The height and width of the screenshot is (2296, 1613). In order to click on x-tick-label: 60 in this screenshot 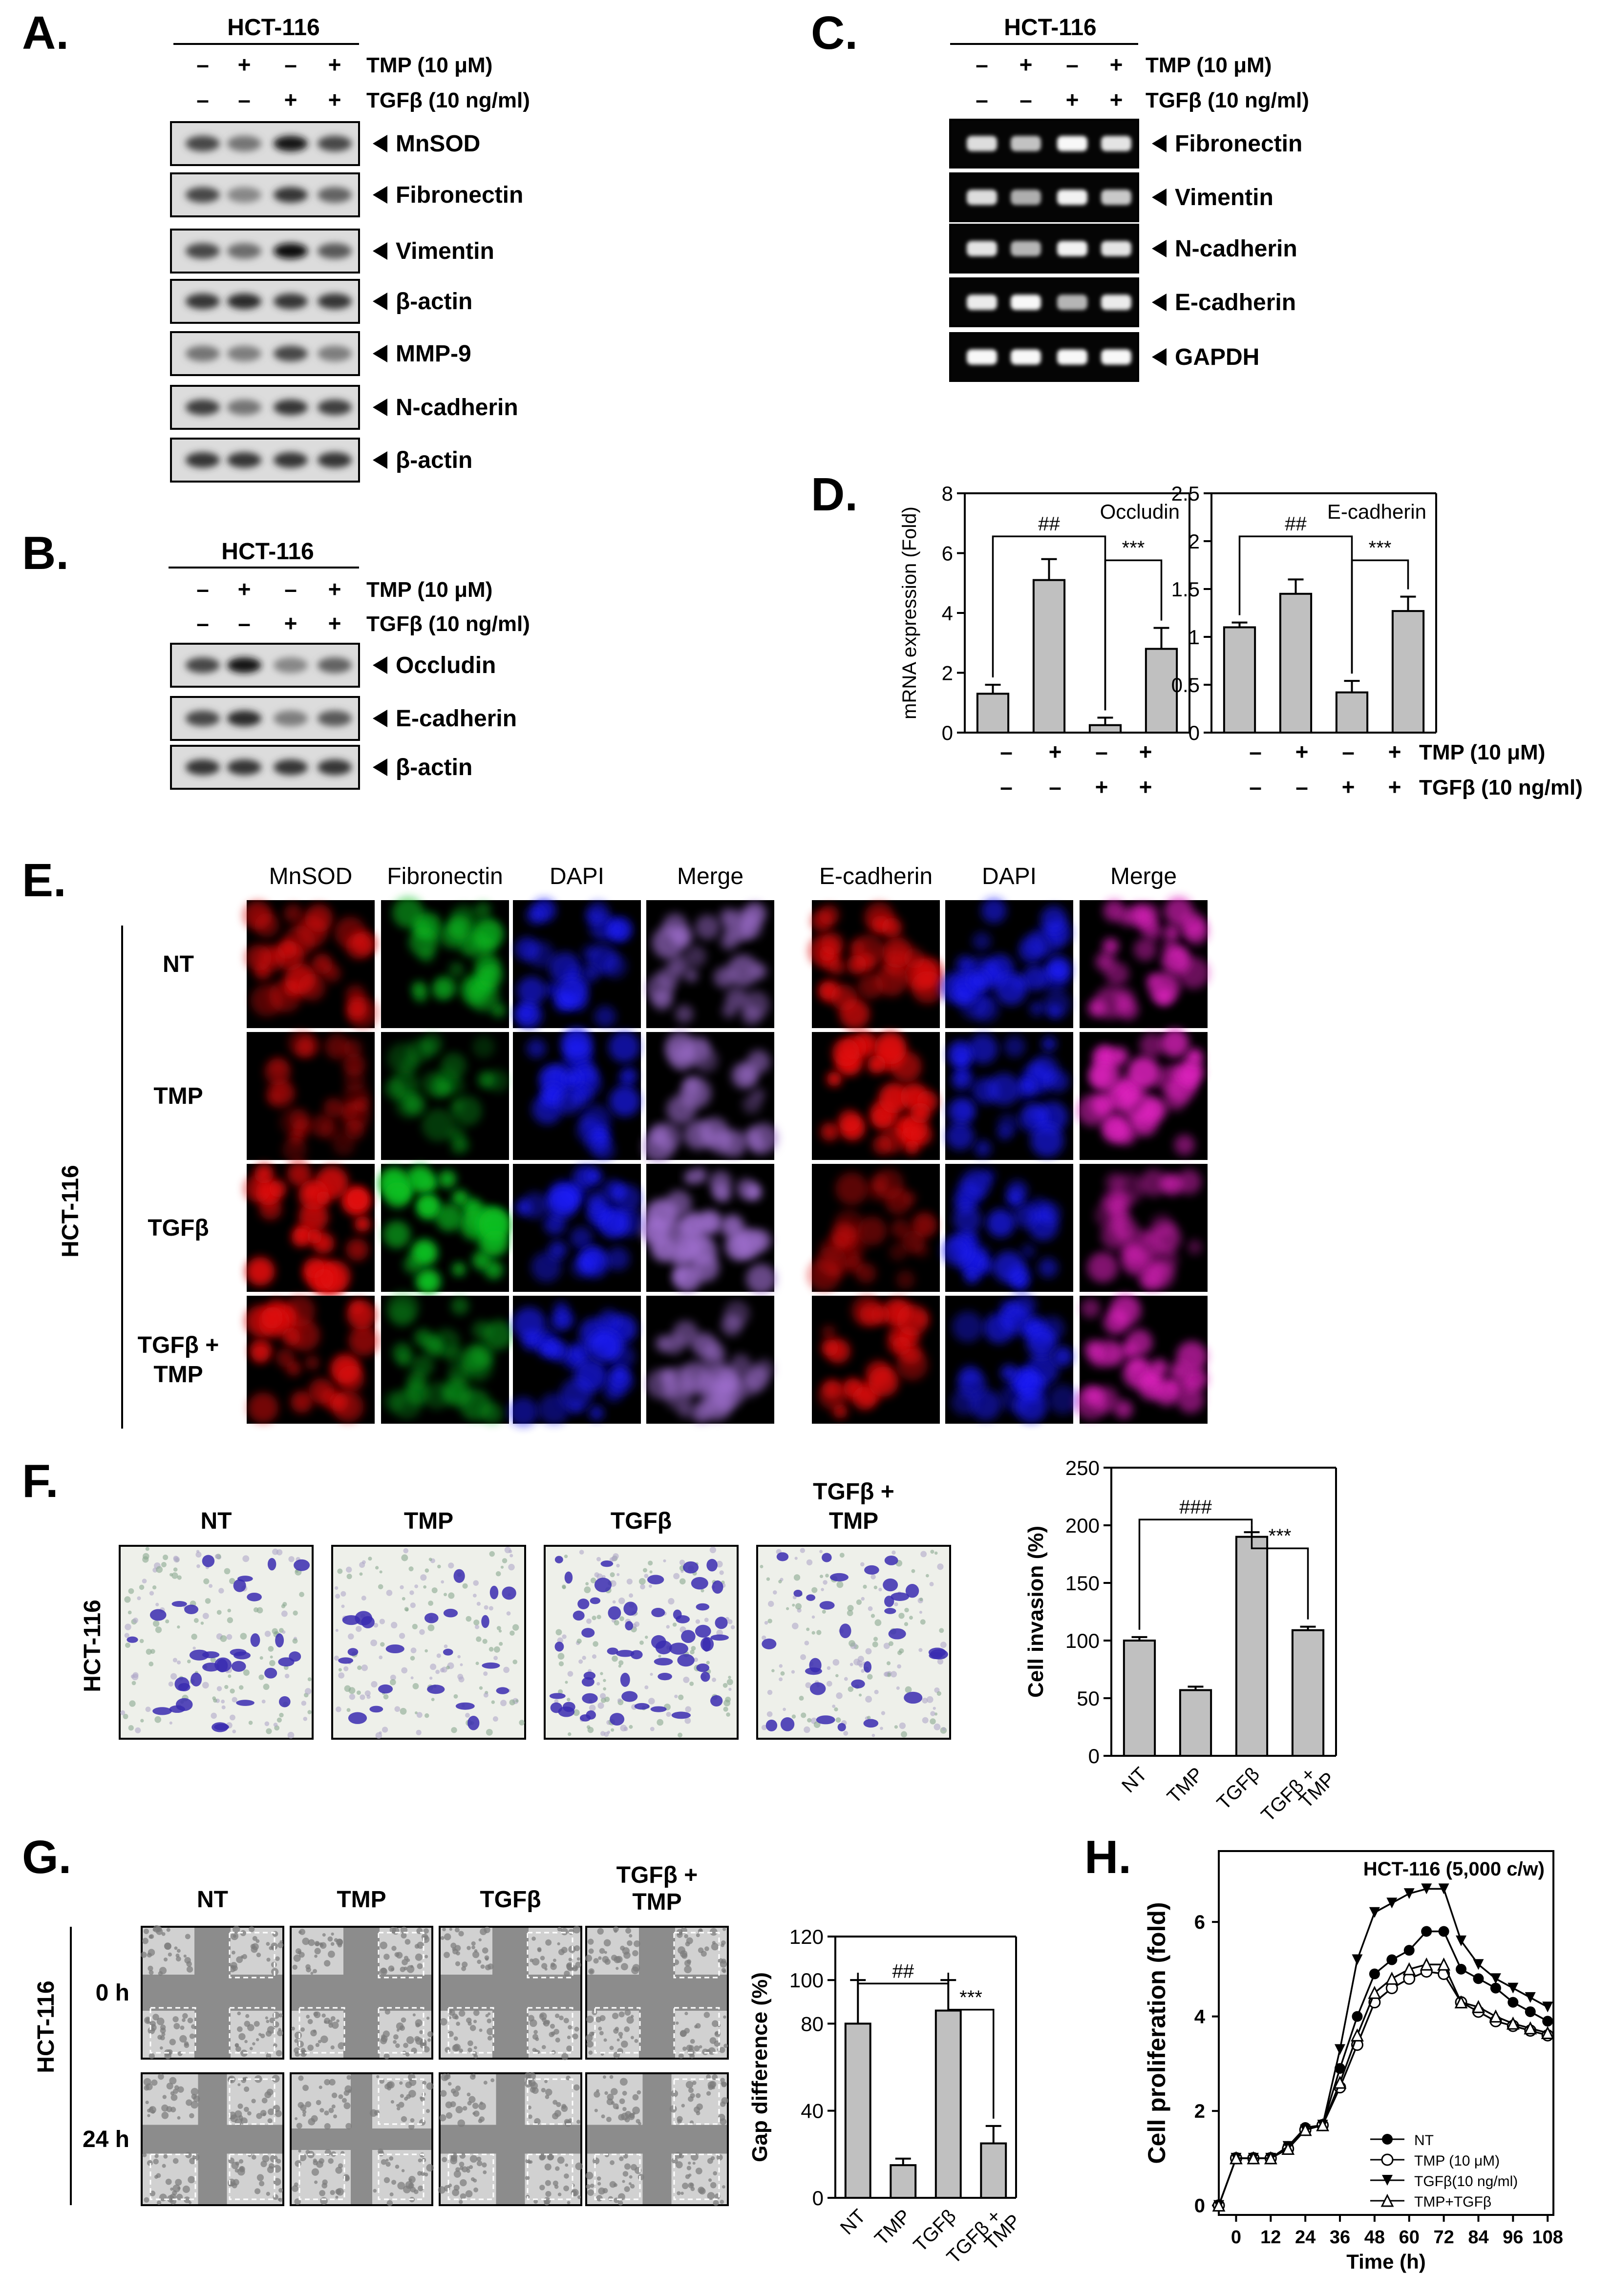, I will do `click(1409, 2237)`.